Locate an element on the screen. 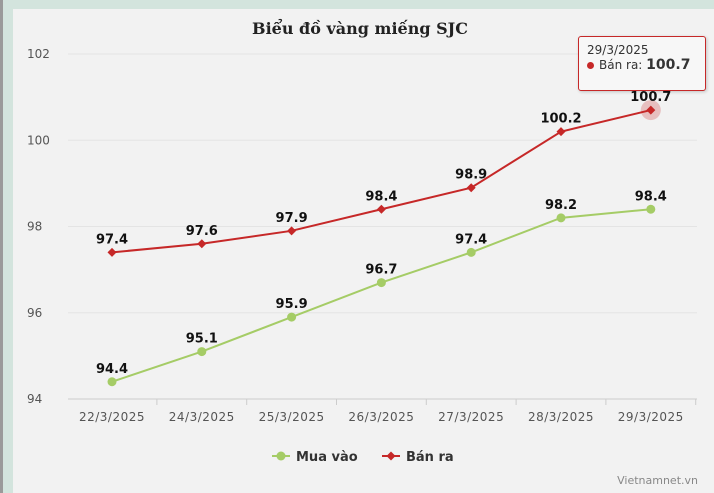 Image resolution: width=714 pixels, height=493 pixels. data-label: 95.9 is located at coordinates (292, 304).